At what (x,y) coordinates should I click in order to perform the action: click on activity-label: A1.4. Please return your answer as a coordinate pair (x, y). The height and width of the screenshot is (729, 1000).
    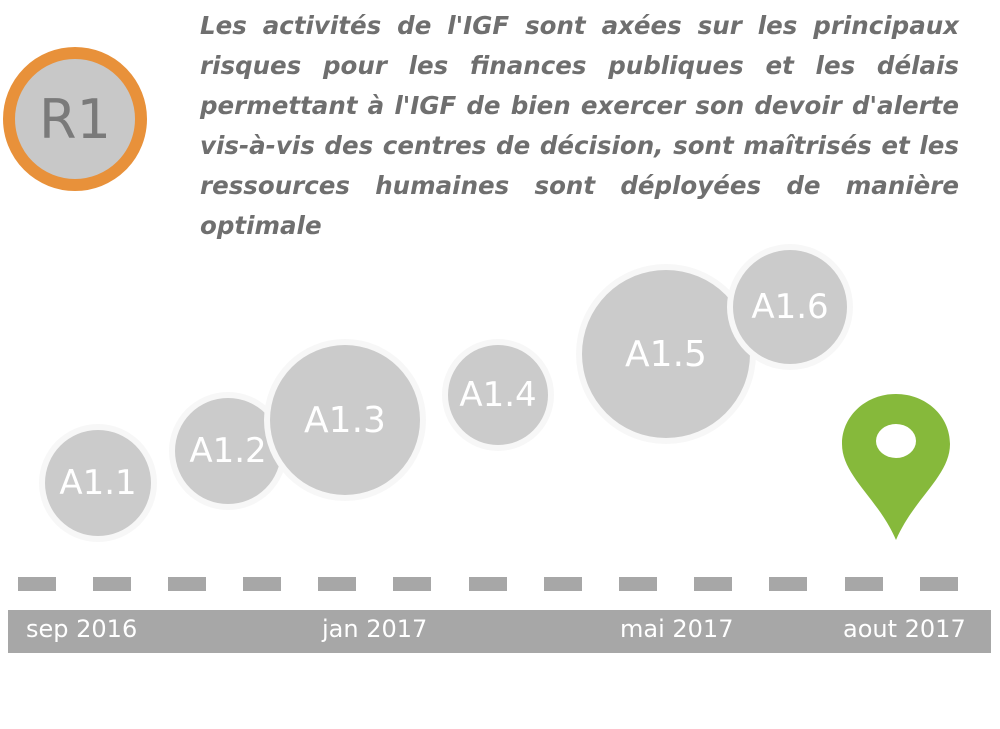
    Looking at the image, I should click on (498, 395).